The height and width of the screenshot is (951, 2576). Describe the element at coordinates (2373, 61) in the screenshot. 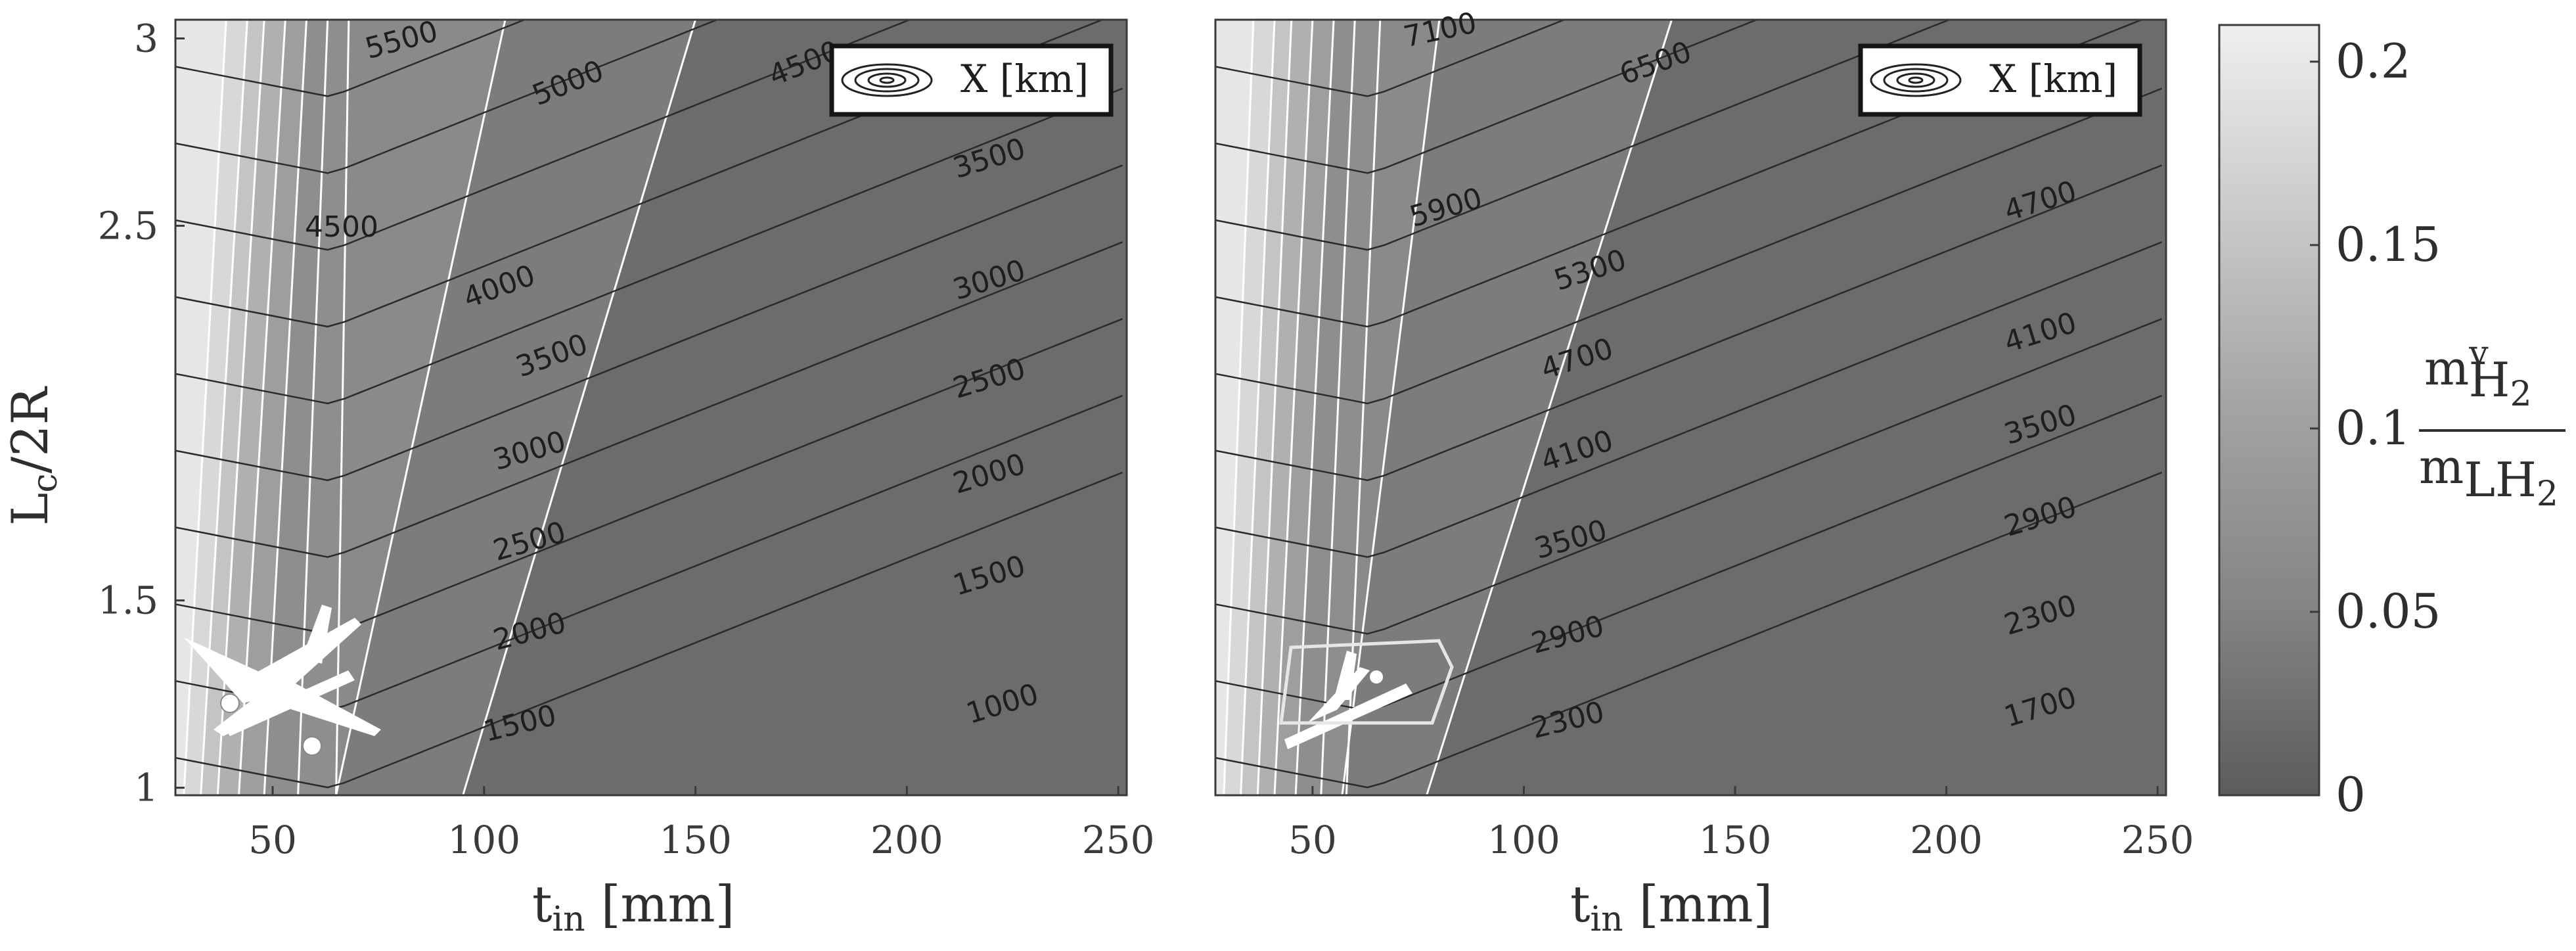

I see `colorbar-tick-label: 0.2` at that location.